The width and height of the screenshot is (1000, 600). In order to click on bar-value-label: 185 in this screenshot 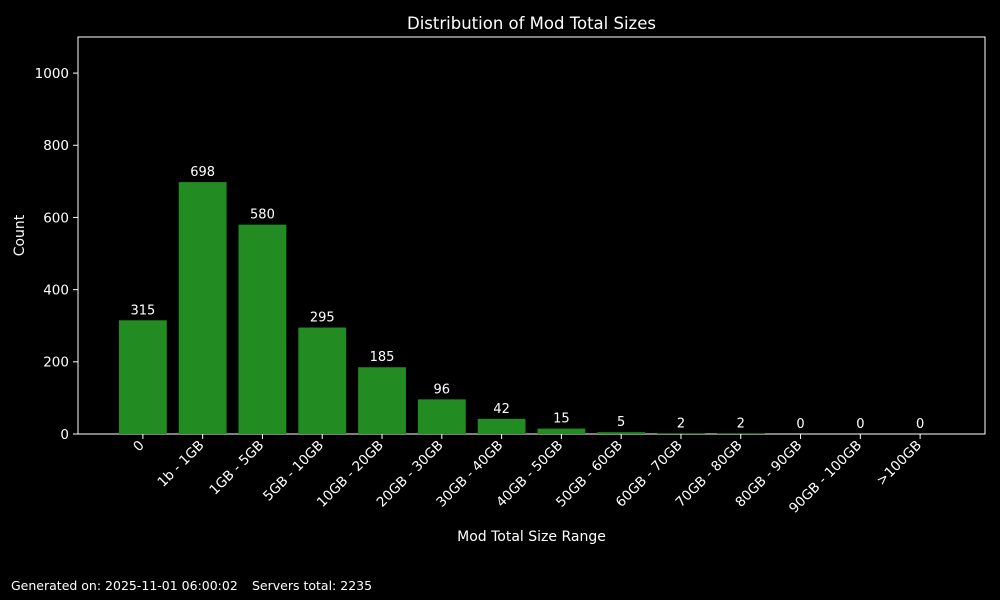, I will do `click(382, 357)`.